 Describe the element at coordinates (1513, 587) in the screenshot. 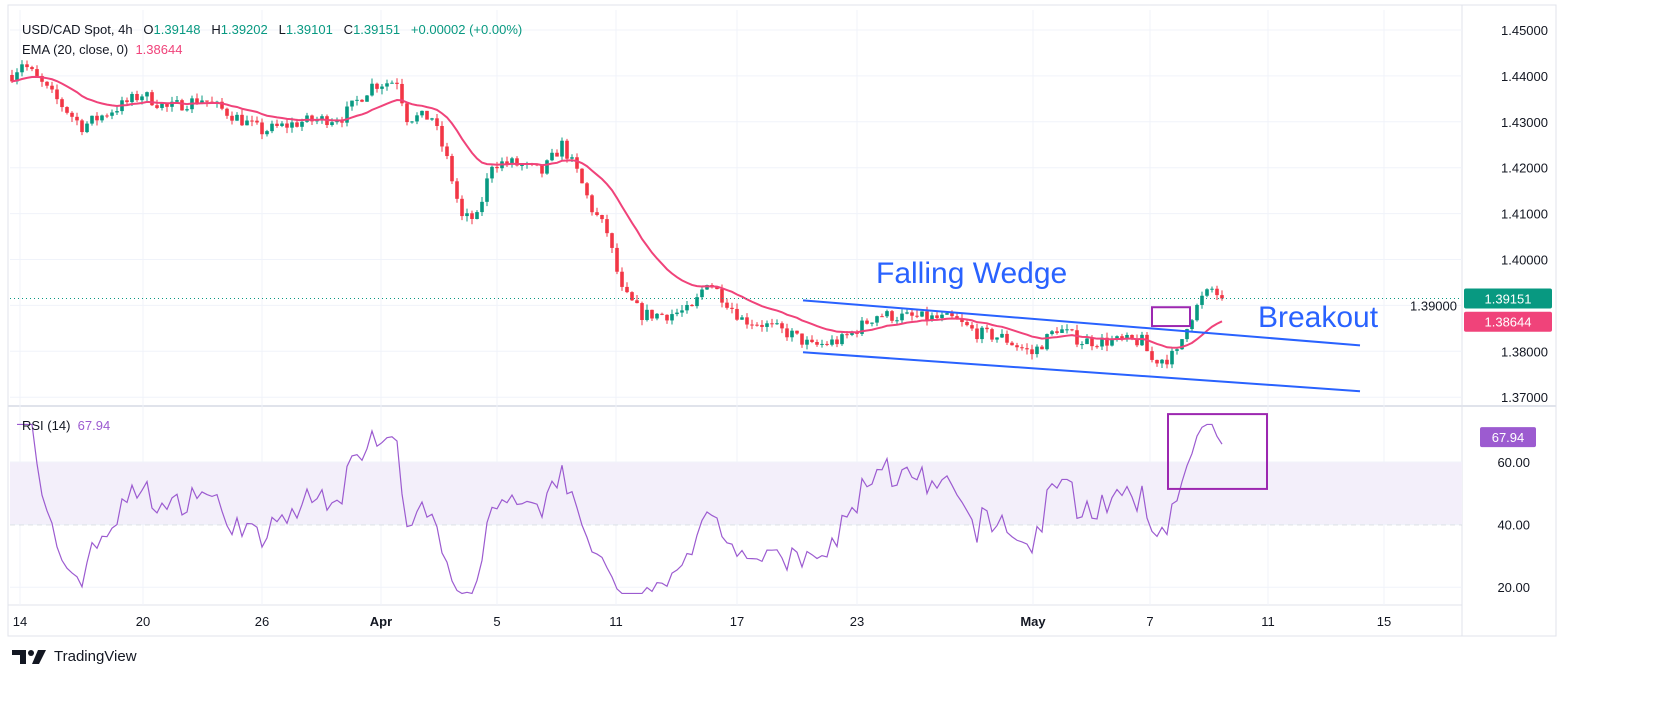

I see `rsi-tick-label: 20.00` at that location.